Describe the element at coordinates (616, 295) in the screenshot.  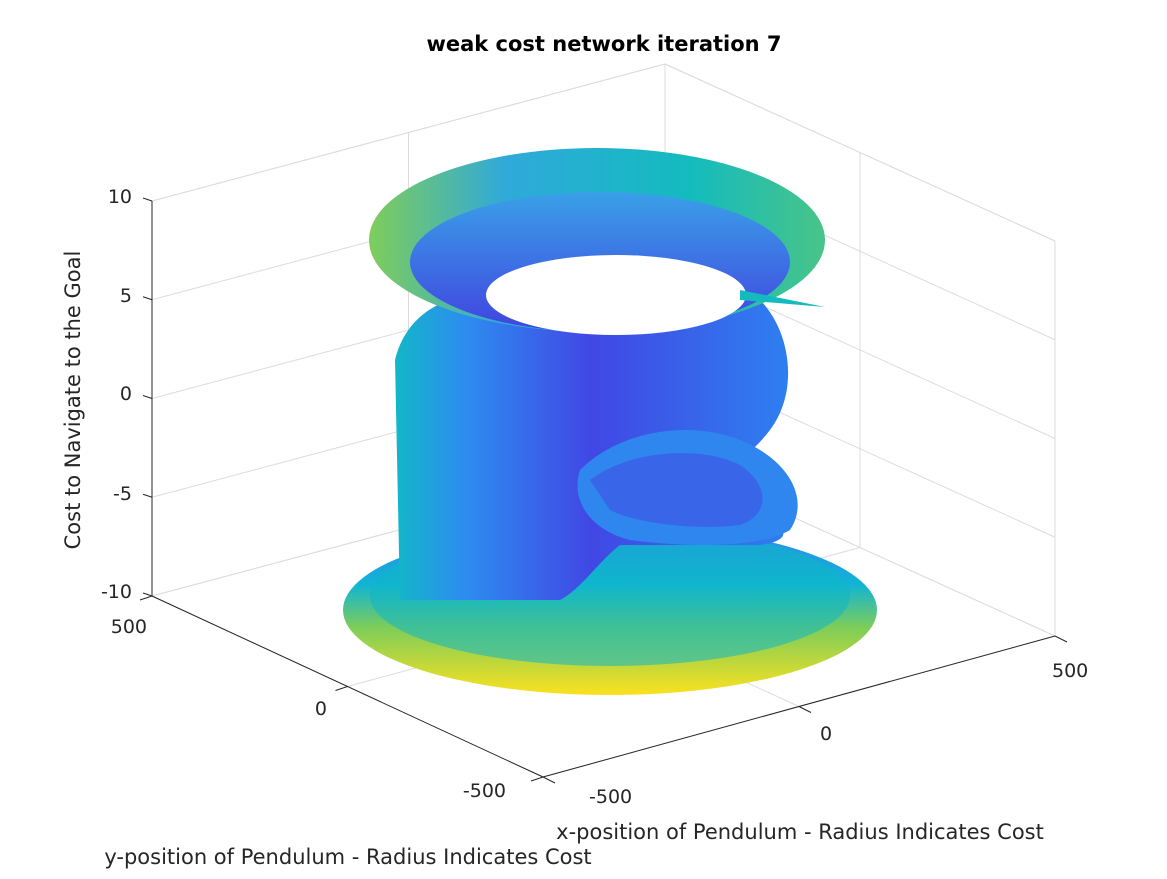
I see `surface-top-hole` at that location.